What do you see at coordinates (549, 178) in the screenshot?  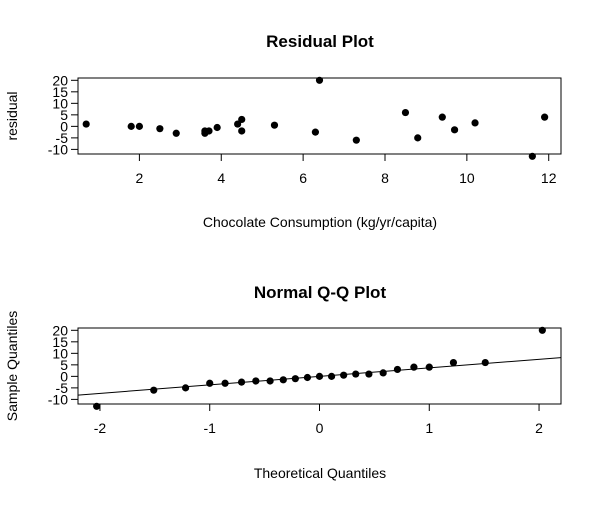 I see `residual-plot-x-tick-label: 12` at bounding box center [549, 178].